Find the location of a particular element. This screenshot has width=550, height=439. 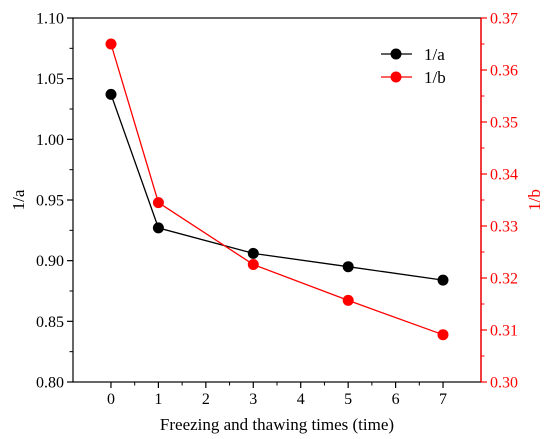

right-tick-label: 0.30 is located at coordinates (504, 383).